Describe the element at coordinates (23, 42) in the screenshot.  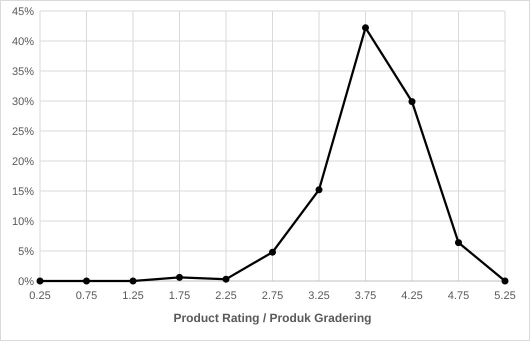
I see `y-tick-label: 40%` at that location.